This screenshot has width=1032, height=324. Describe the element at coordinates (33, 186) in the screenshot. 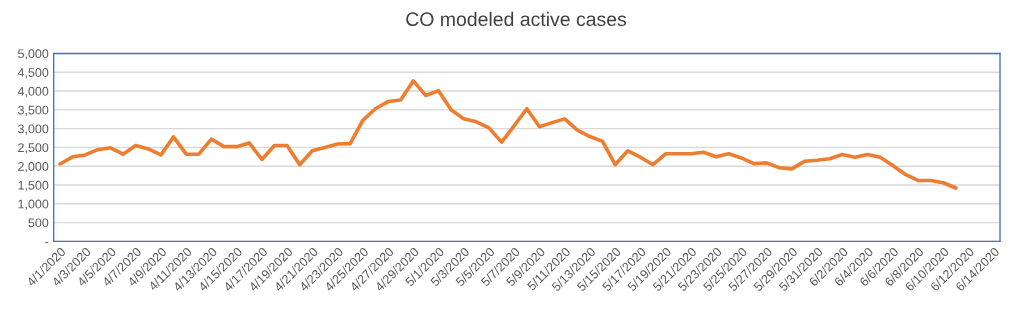

I see `y-tick-label: 1,500` at that location.